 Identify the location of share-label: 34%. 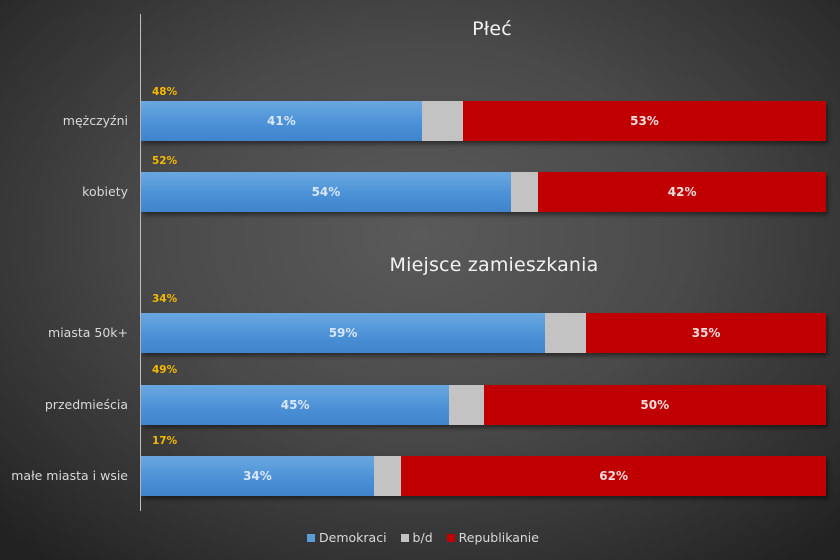
(165, 299).